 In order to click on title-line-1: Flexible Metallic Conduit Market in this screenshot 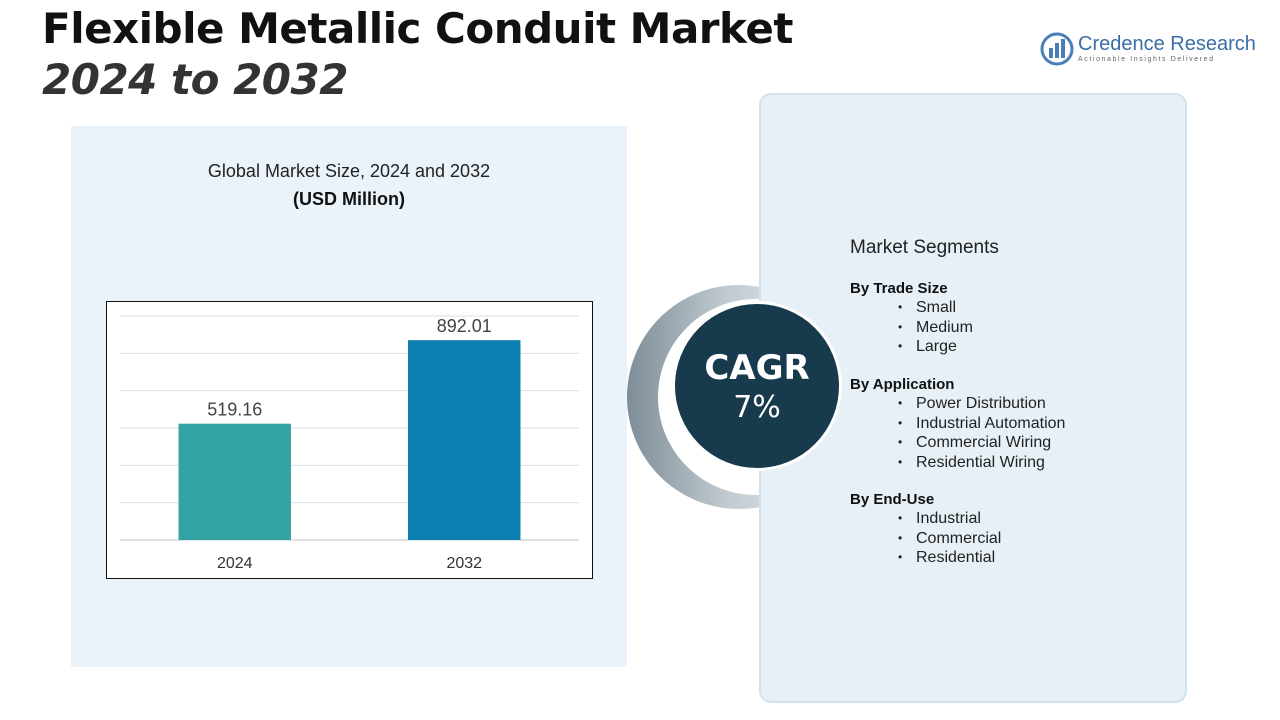, I will do `click(417, 28)`.